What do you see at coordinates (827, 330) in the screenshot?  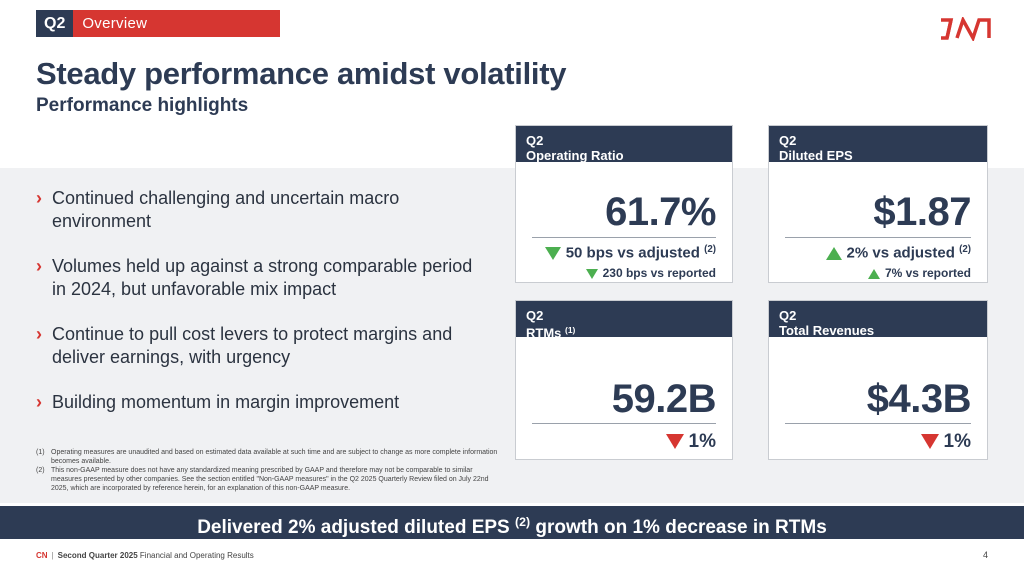 I see `card-label: Total Revenues` at bounding box center [827, 330].